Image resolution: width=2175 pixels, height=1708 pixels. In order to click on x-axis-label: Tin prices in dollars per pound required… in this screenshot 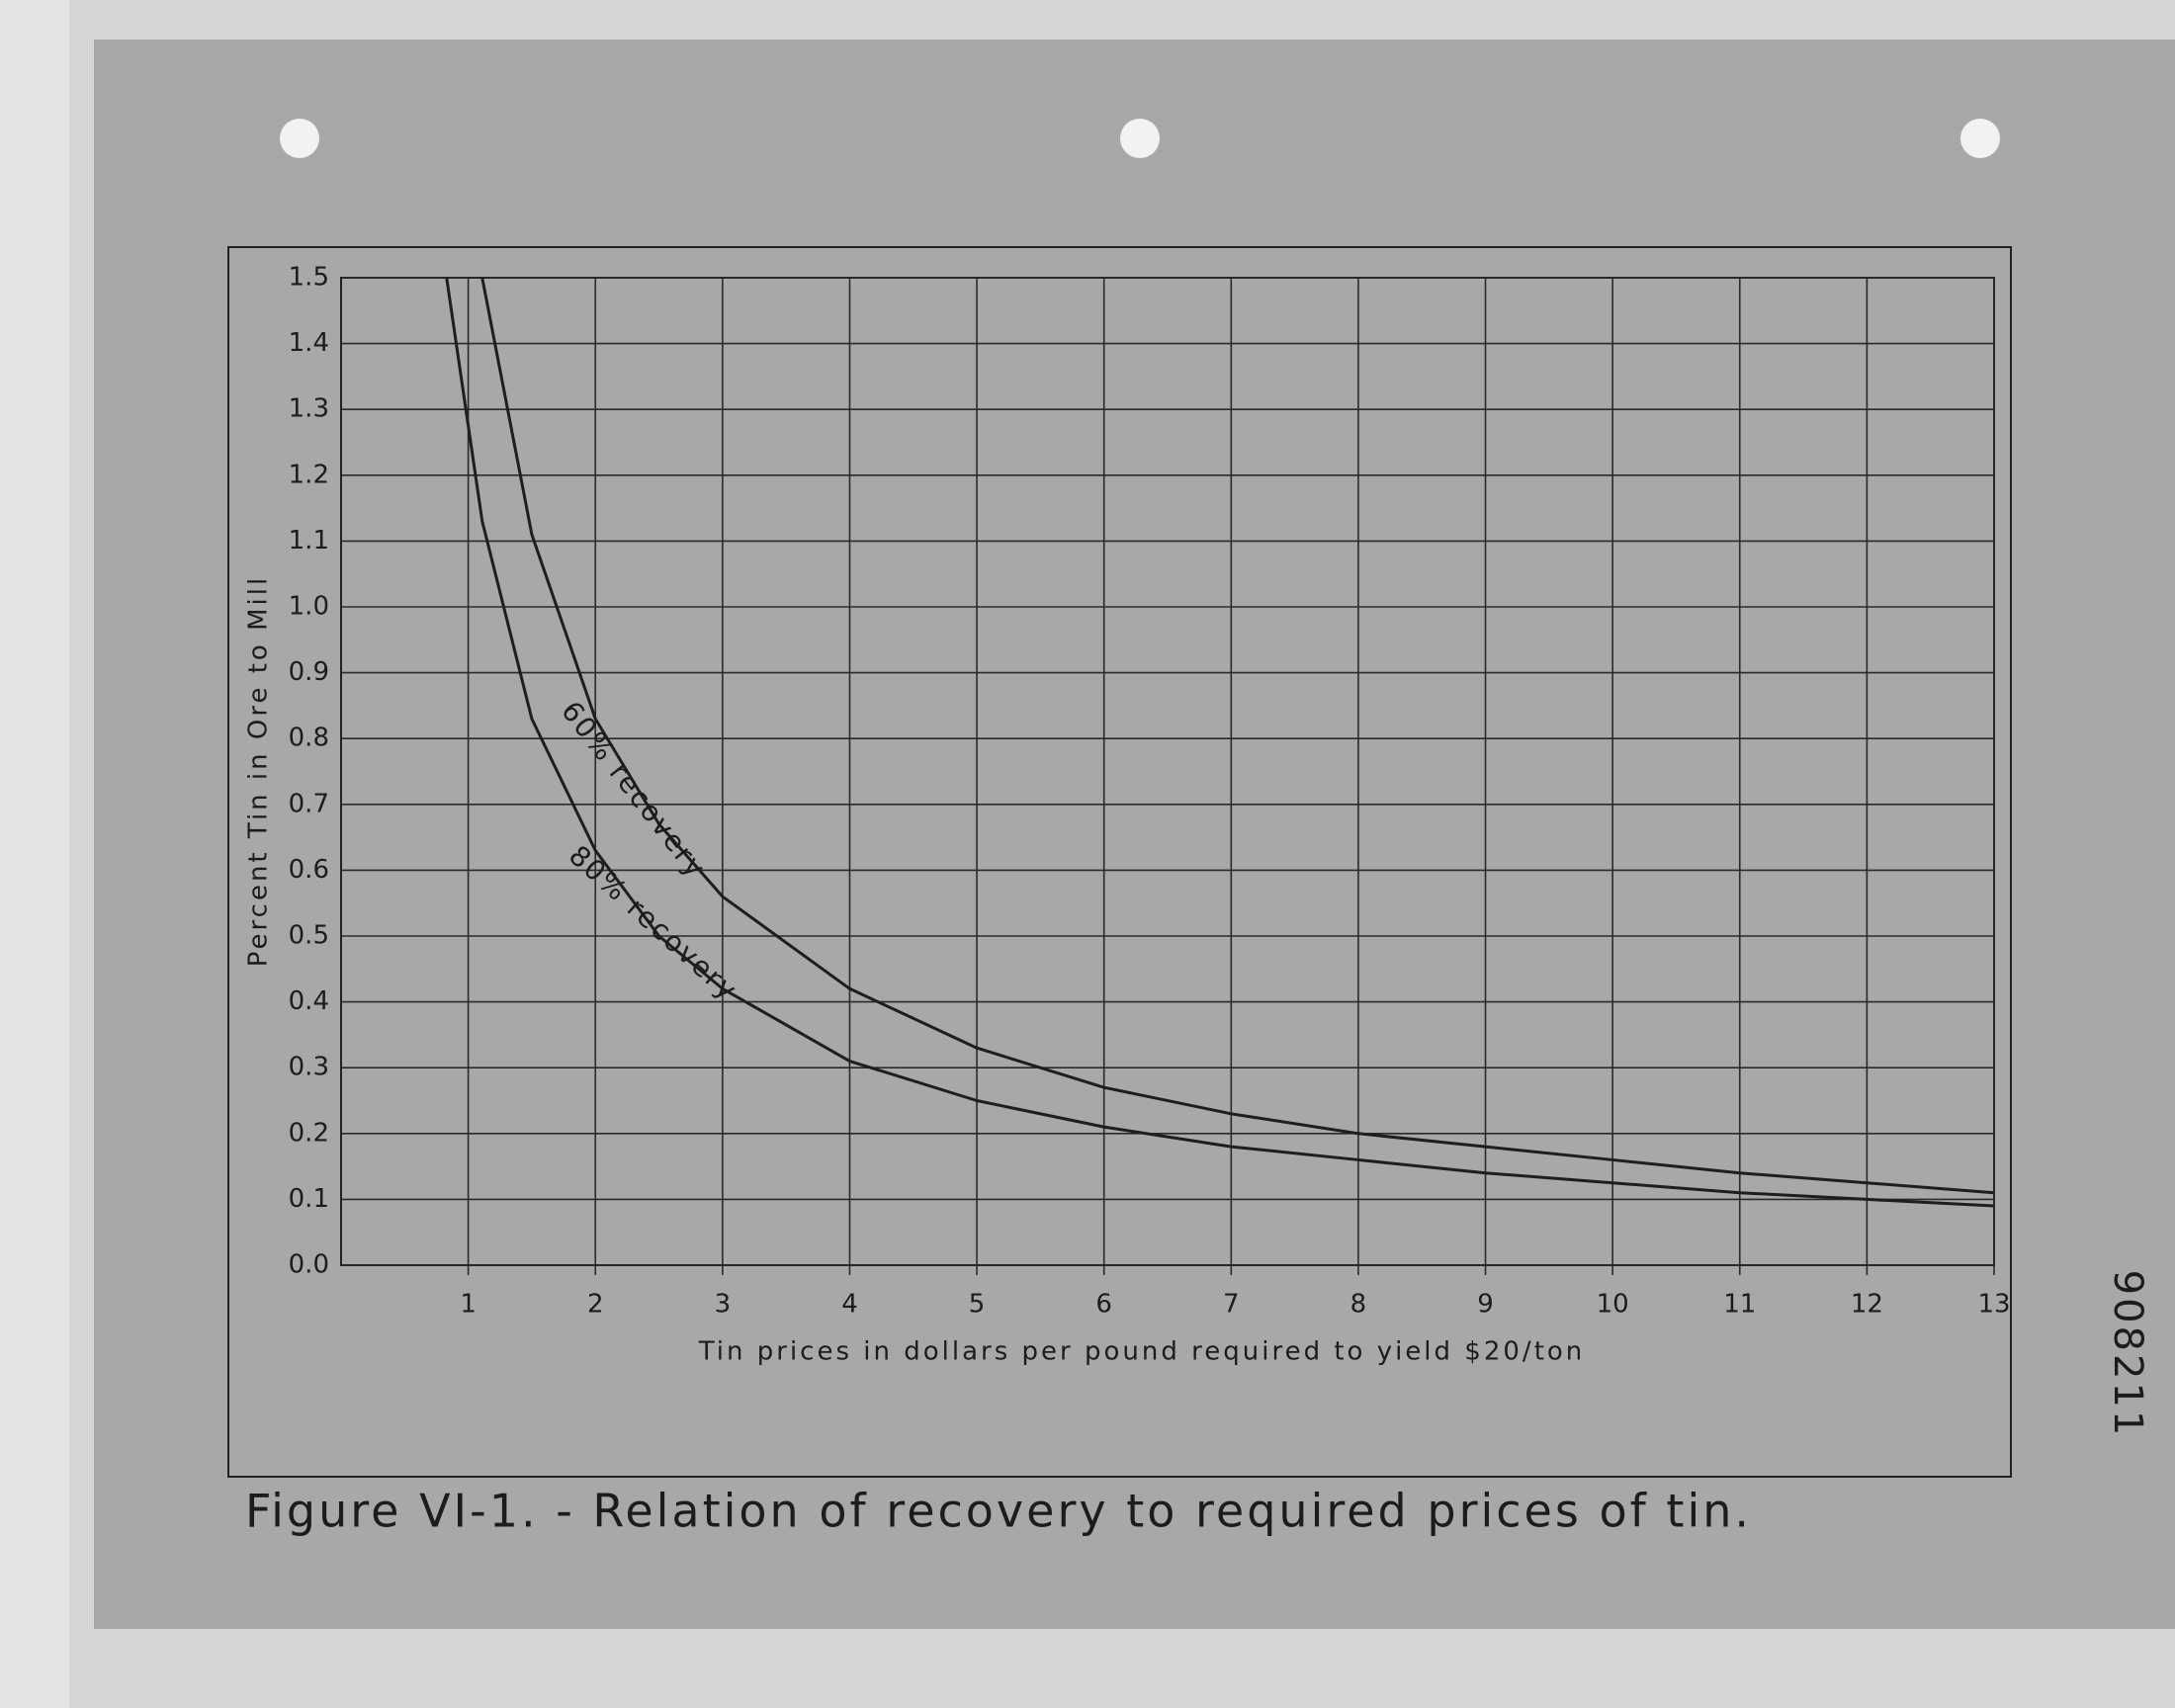, I will do `click(1142, 1352)`.